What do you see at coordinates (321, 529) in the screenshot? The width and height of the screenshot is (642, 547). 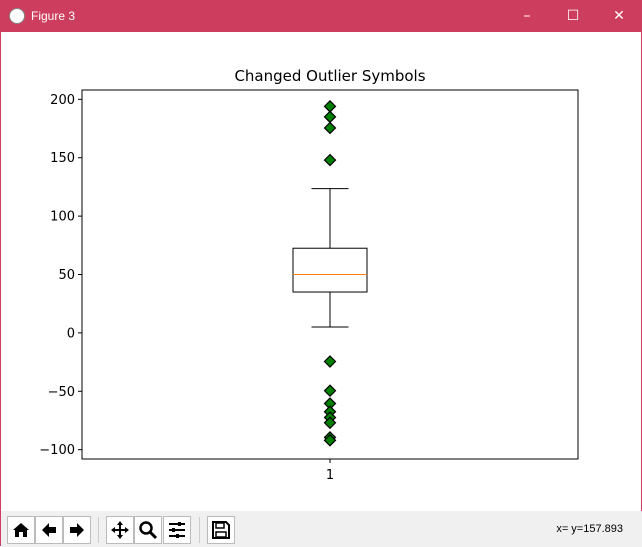 I see `toolbar: x= y=157.893` at bounding box center [321, 529].